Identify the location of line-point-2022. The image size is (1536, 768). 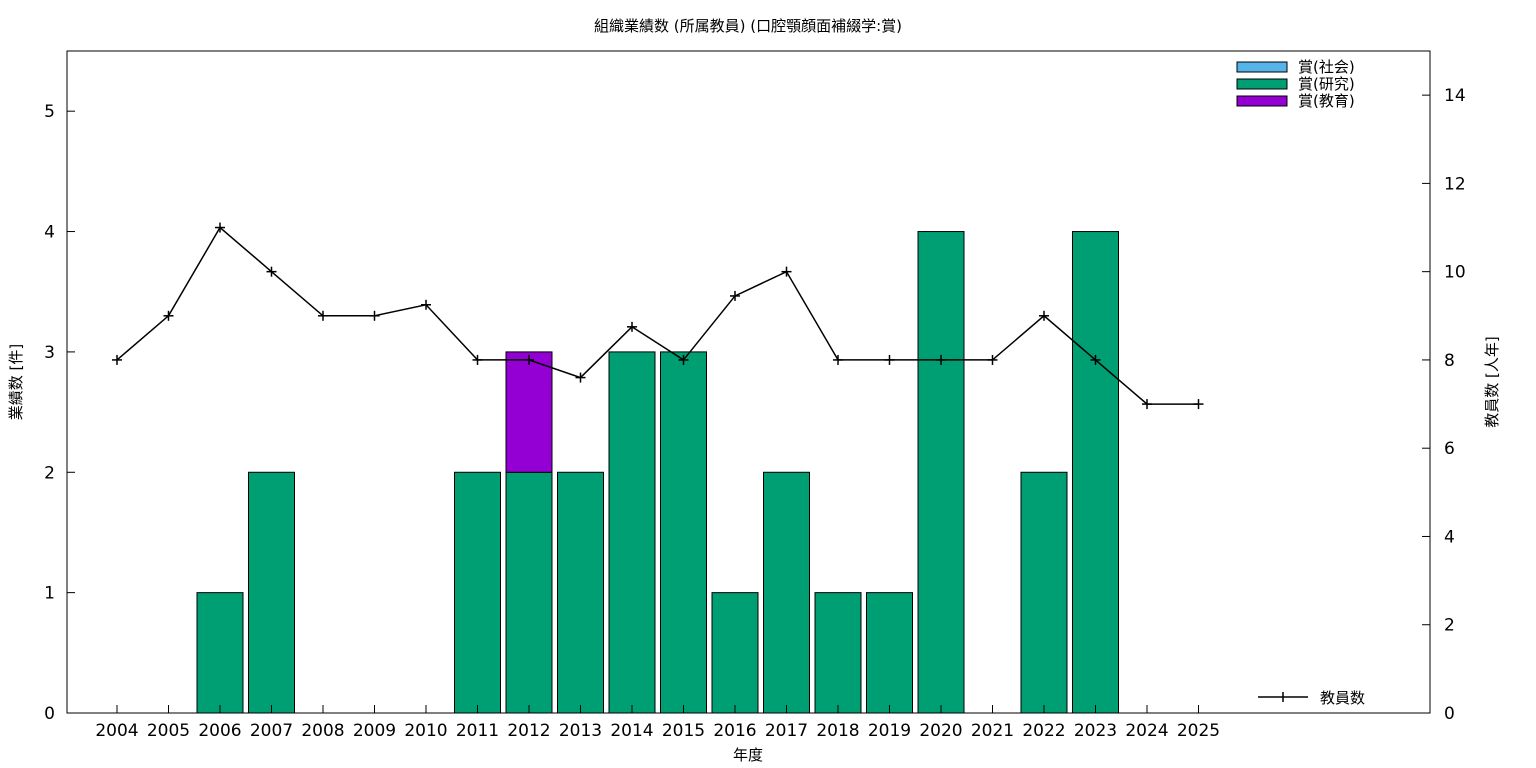
(1044, 315).